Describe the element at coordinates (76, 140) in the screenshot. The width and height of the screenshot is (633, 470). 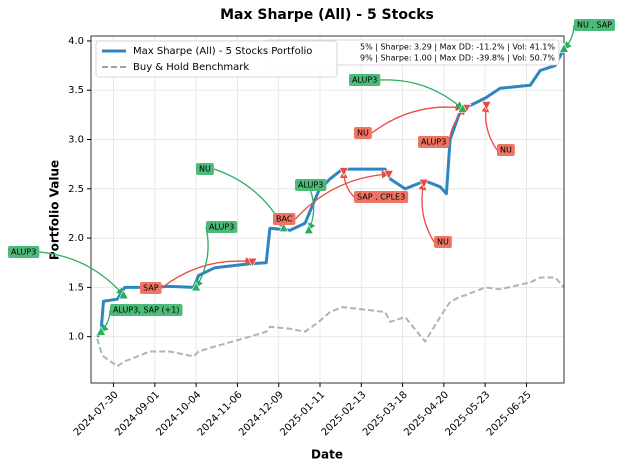
I see `y-tick-label: 3.0` at that location.